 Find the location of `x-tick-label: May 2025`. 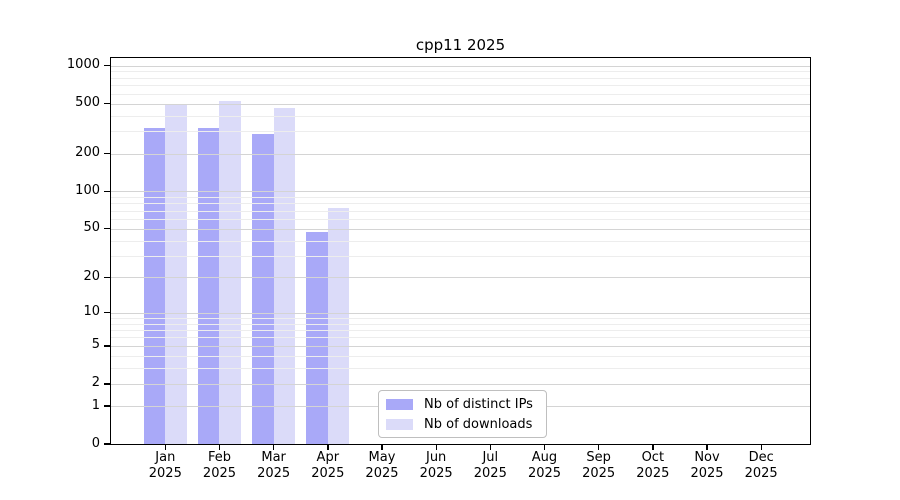

x-tick-label: May 2025 is located at coordinates (382, 466).